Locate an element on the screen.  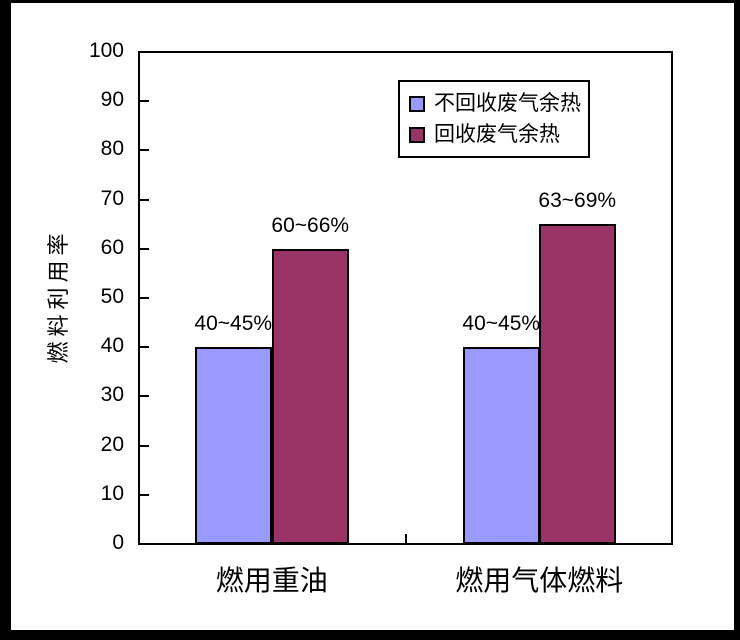
y-tick-label: 100 is located at coordinates (106, 50).